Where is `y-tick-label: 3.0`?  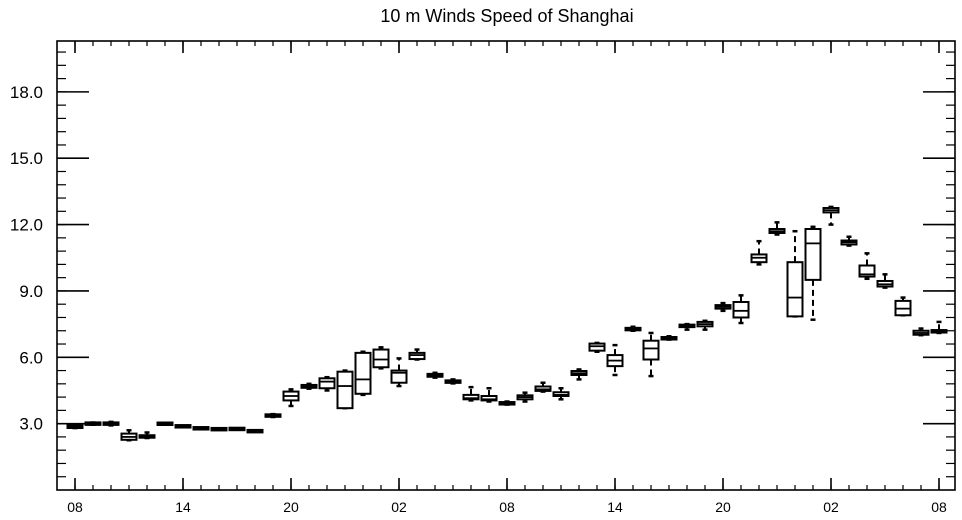 y-tick-label: 3.0 is located at coordinates (31, 424).